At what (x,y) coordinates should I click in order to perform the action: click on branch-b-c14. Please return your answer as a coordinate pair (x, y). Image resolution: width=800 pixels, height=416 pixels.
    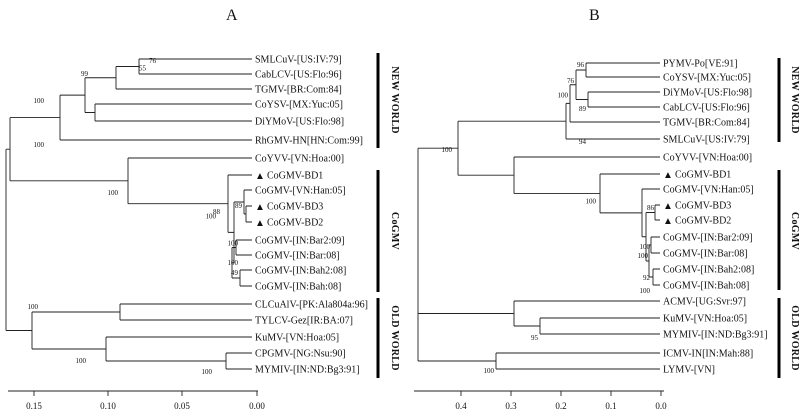
    Looking at the image, I should click on (599, 326).